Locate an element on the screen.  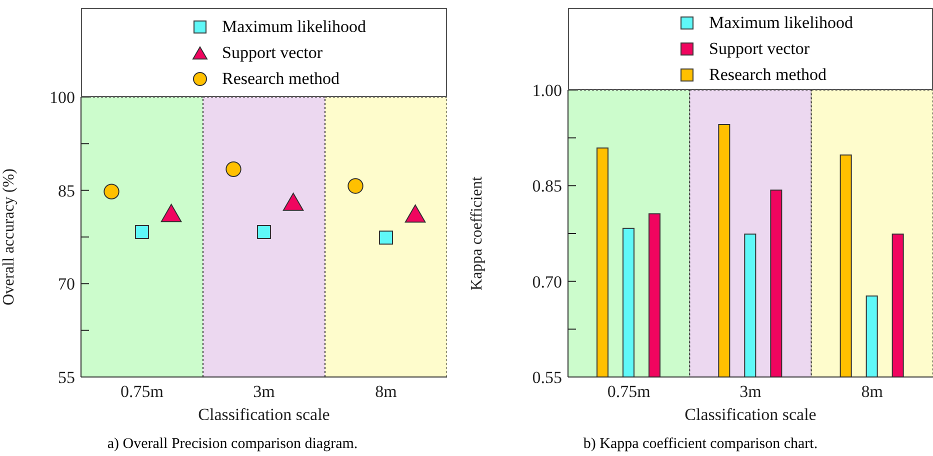
y-axis-title: Overall accuracy (%) is located at coordinates (9, 237).